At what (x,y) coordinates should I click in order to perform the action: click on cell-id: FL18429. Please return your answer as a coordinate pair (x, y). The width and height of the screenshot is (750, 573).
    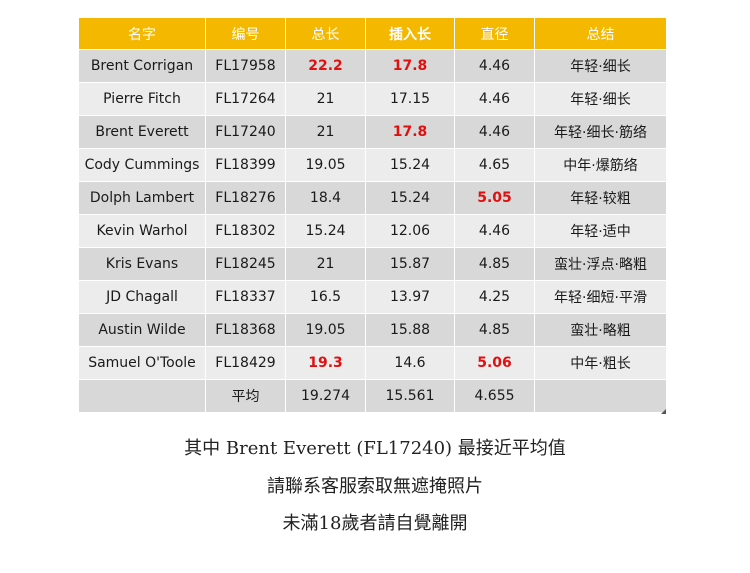
    Looking at the image, I should click on (245, 363).